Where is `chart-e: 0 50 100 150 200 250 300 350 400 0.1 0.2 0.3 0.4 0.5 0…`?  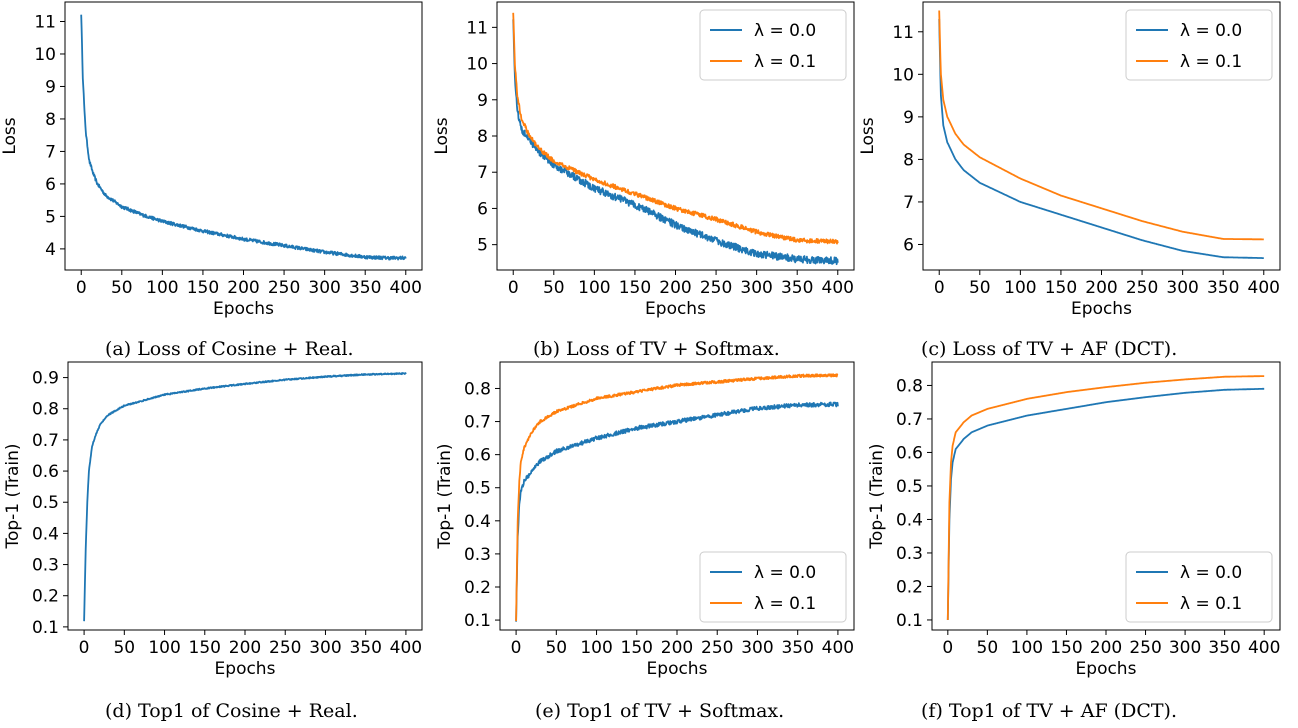
chart-e: 0 50 100 150 200 250 300 350 400 0.1 0.2 0.3 0.4 0.5 0… is located at coordinates (645, 520).